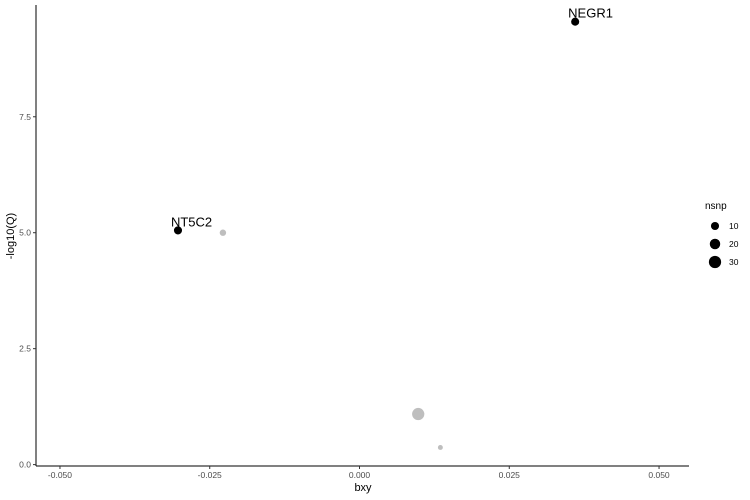 The image size is (750, 500). Describe the element at coordinates (25, 233) in the screenshot. I see `y-tick-label: 5.0` at that location.